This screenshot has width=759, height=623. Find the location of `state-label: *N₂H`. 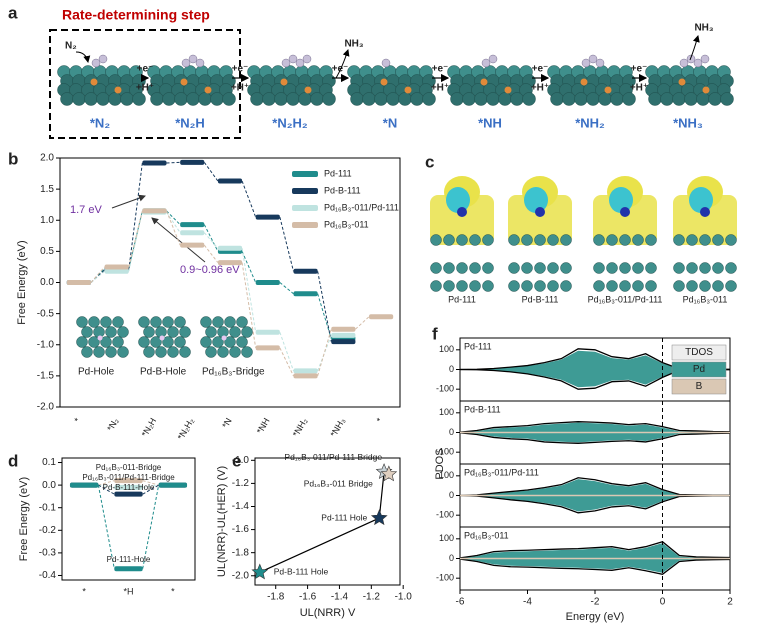

state-label: *N₂H is located at coordinates (190, 122).